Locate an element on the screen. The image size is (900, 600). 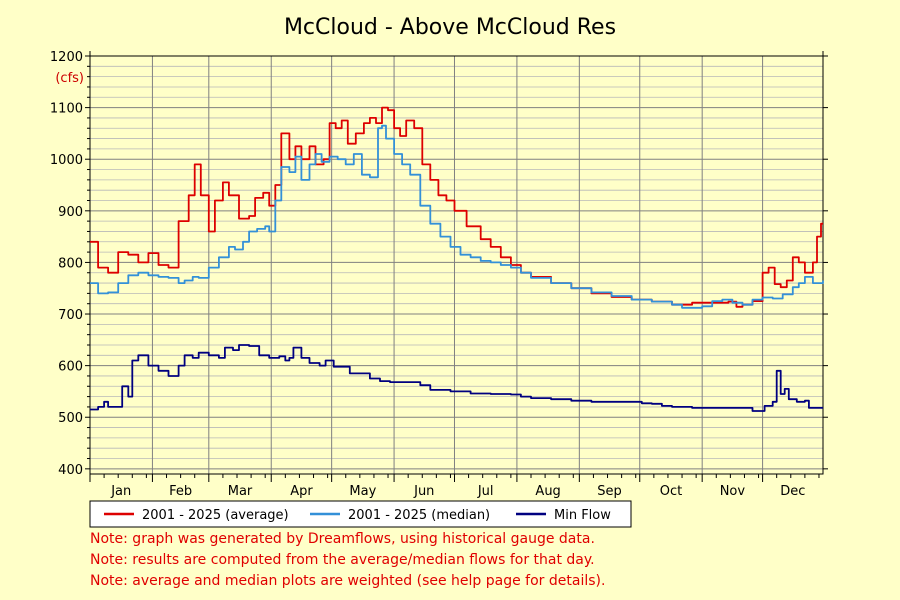
x-tick-label: Dec is located at coordinates (792, 491).